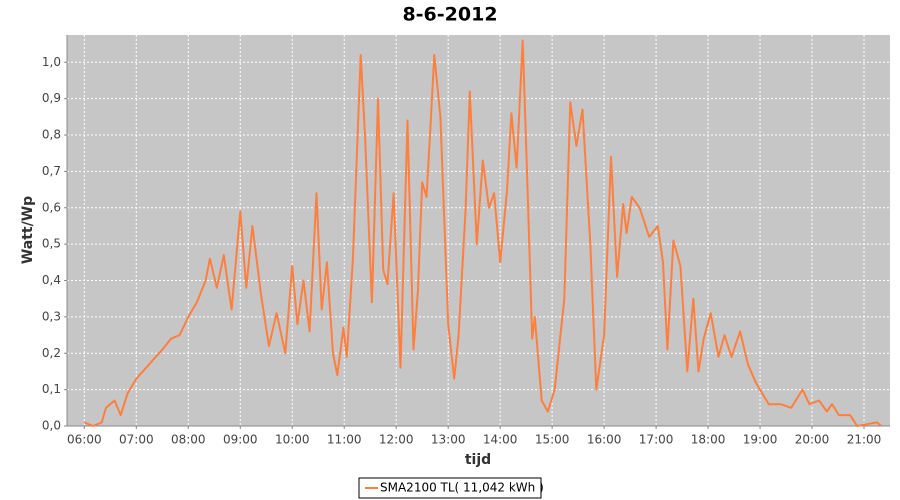  I want to click on y-tick-label: 0,5, so click(51, 244).